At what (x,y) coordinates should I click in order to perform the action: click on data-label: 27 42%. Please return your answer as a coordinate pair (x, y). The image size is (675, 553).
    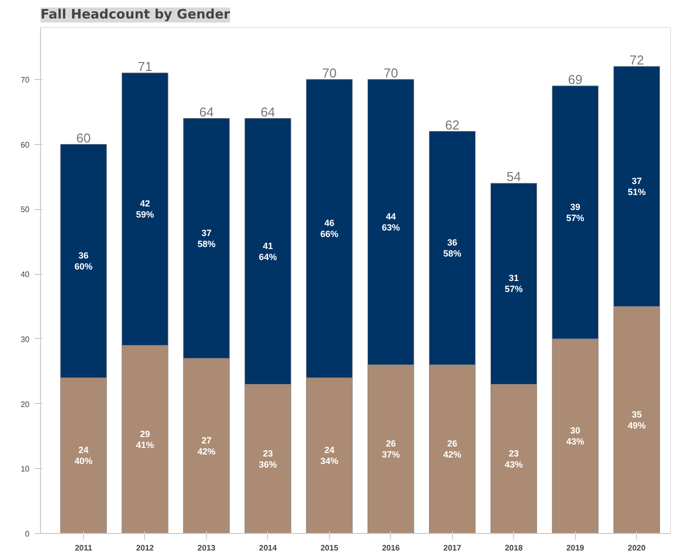
    Looking at the image, I should click on (206, 445).